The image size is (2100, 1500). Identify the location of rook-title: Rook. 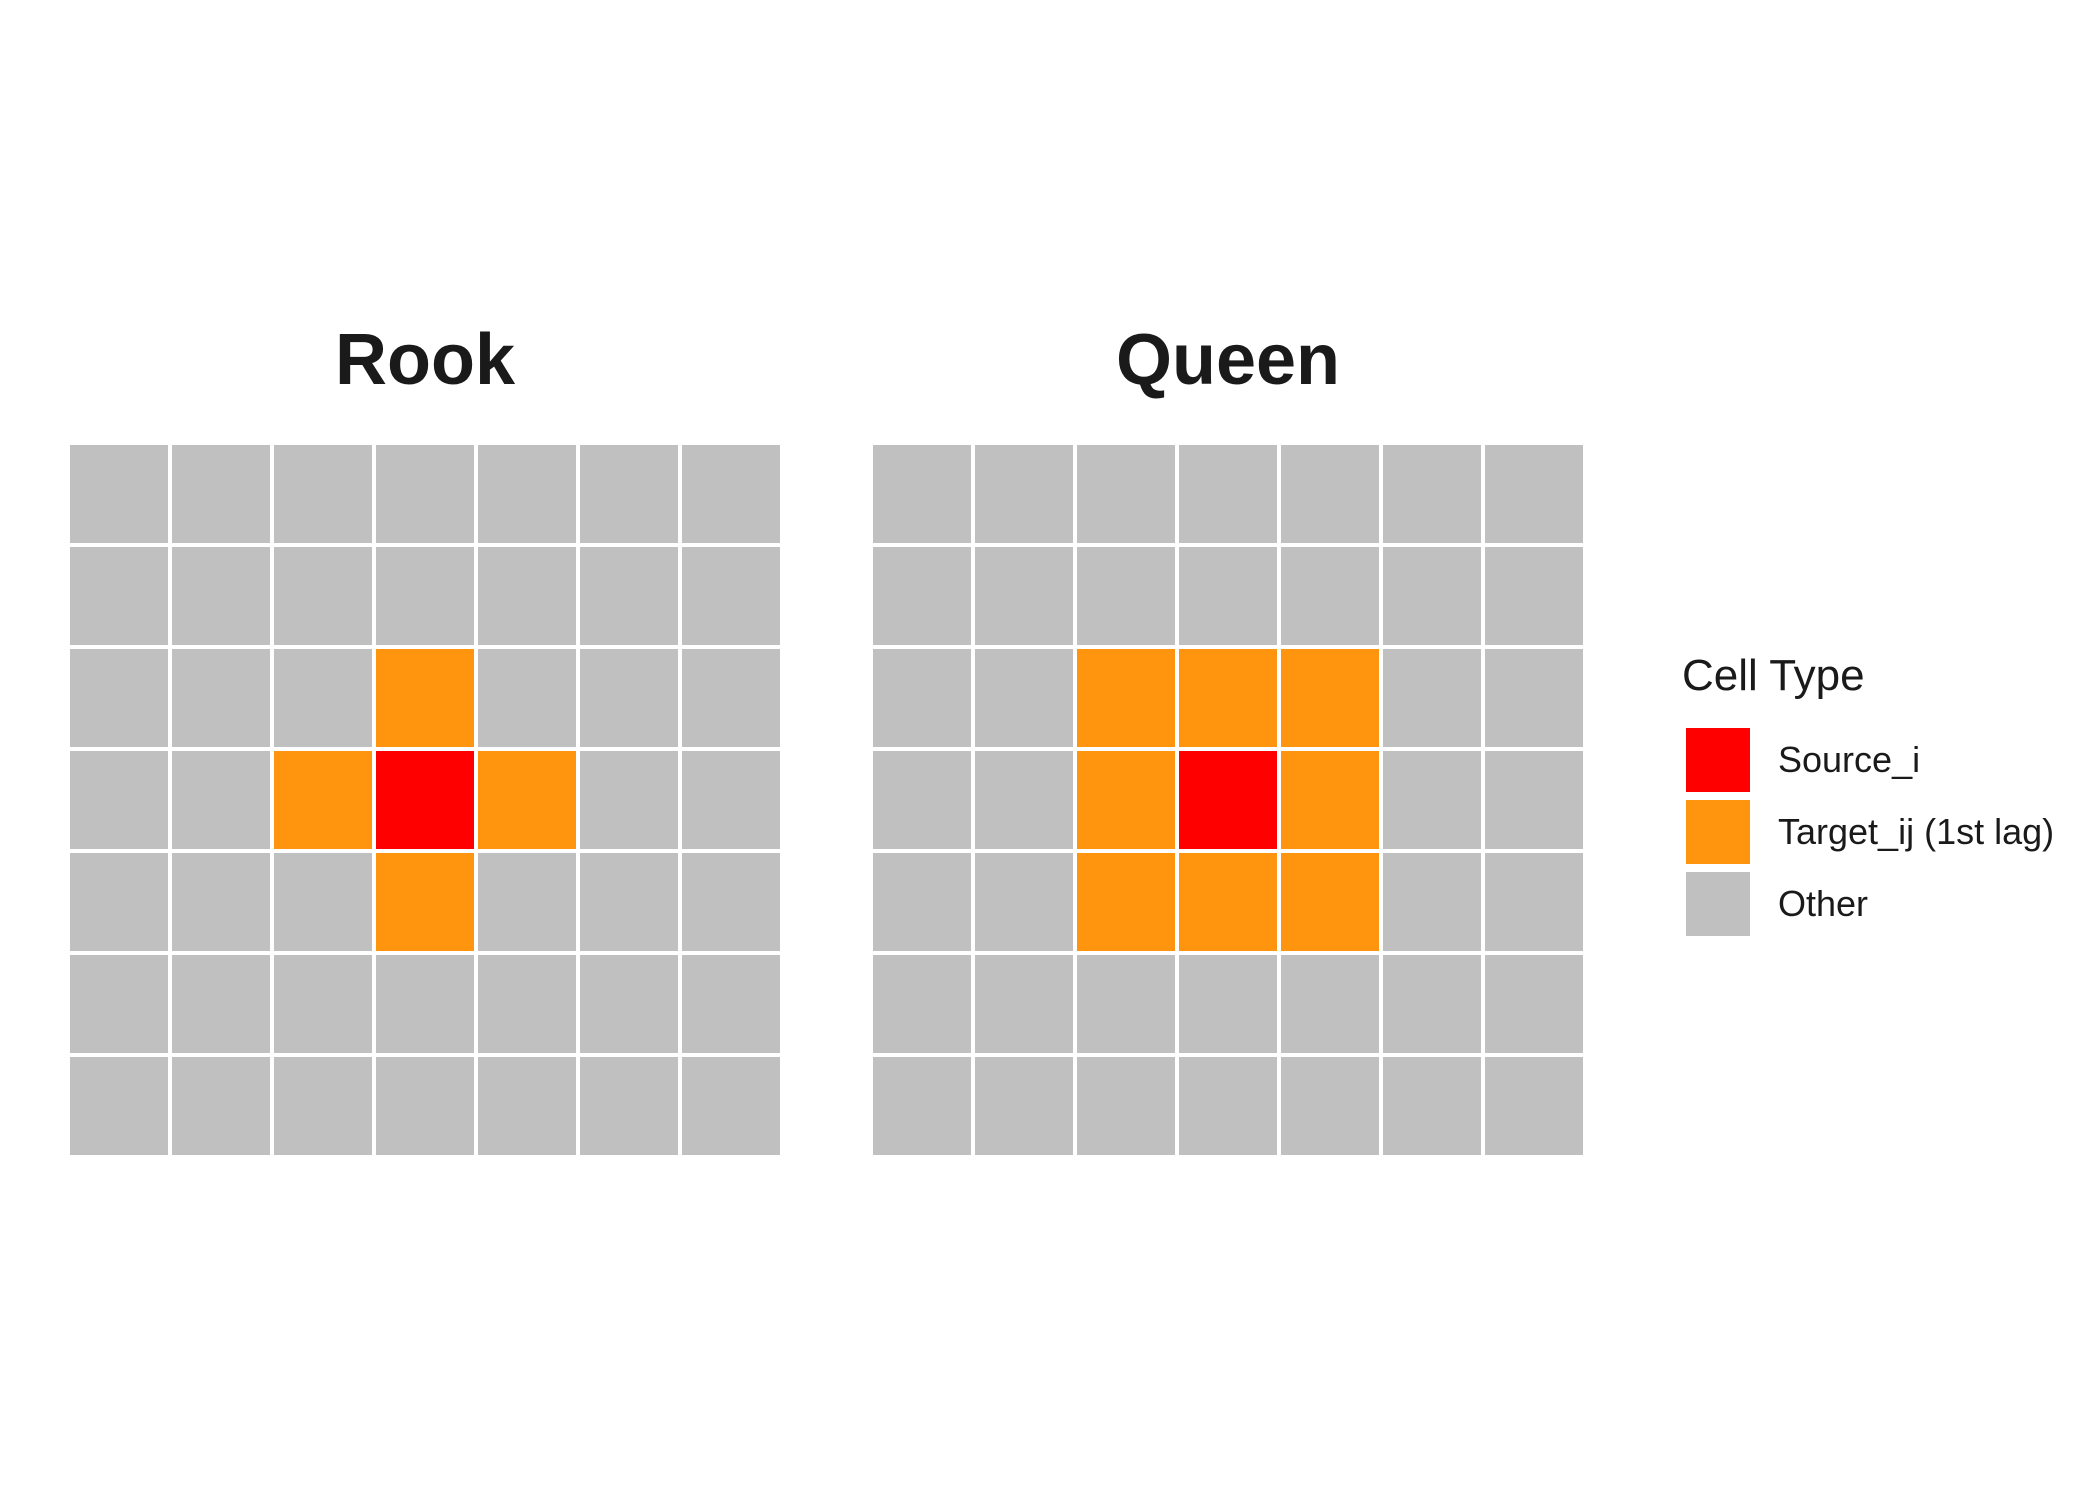
(425, 360).